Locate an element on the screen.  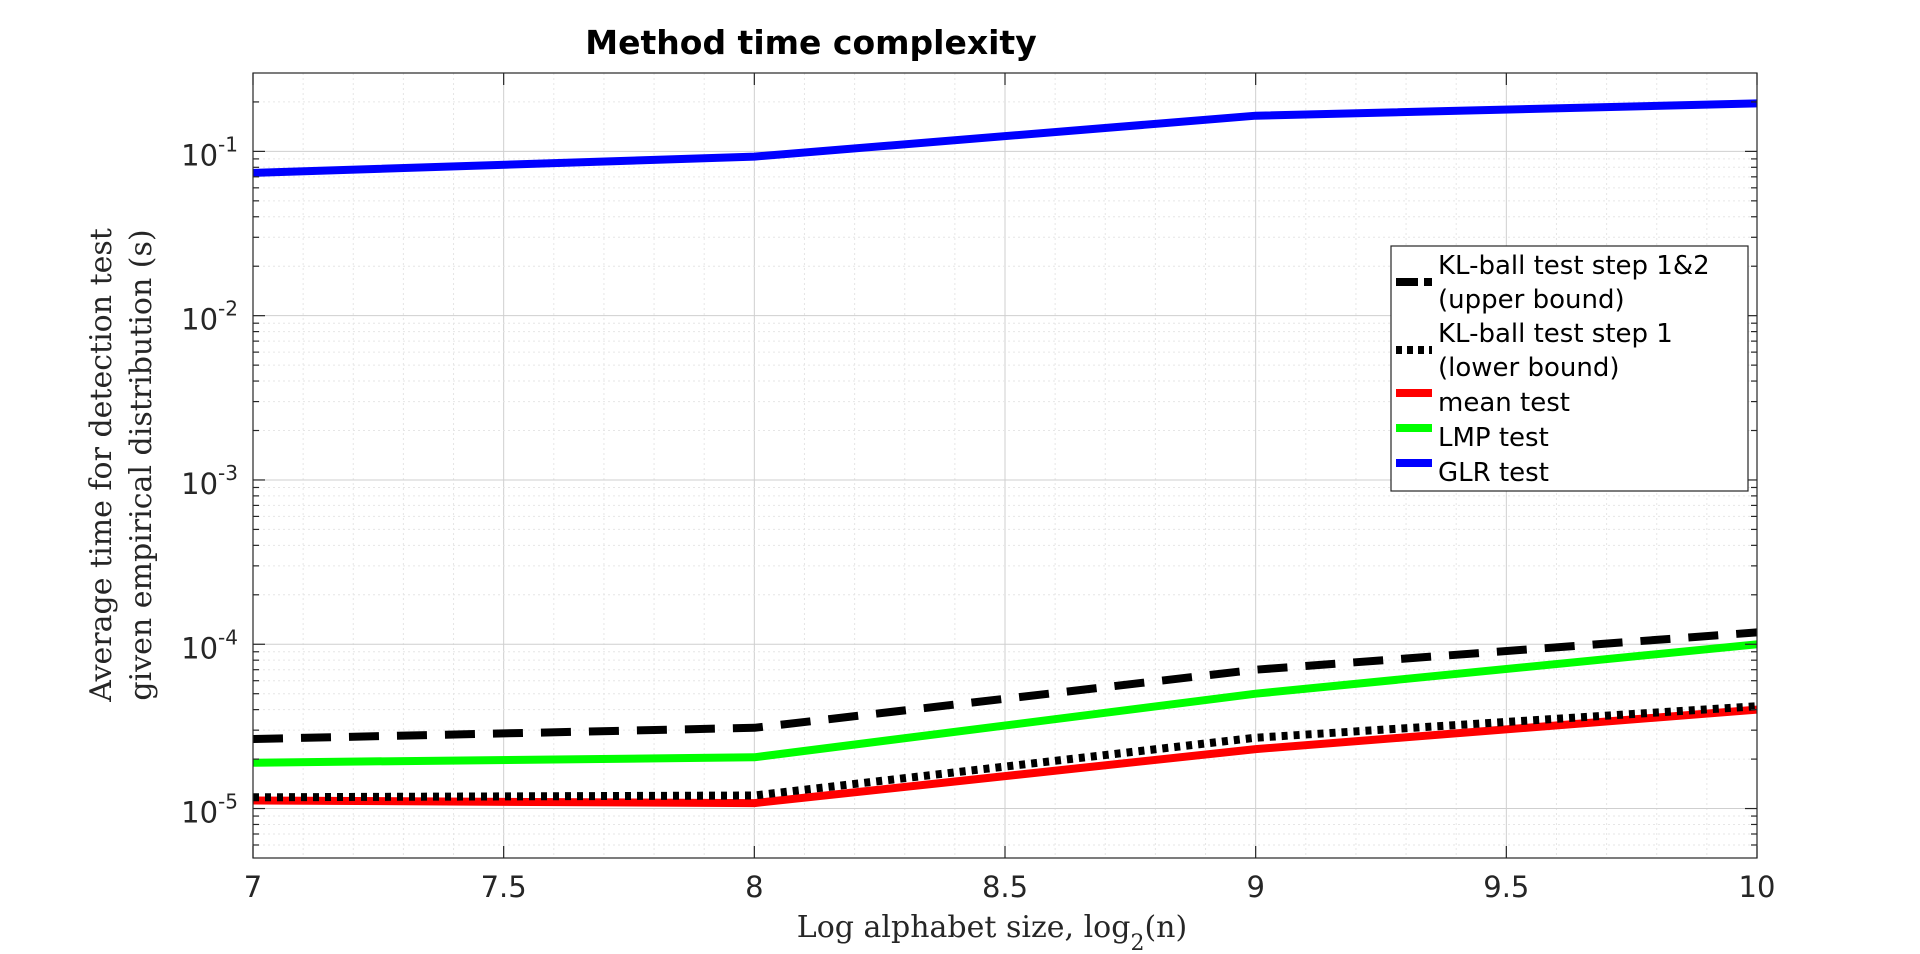
x-tick-label: 7 is located at coordinates (253, 887).